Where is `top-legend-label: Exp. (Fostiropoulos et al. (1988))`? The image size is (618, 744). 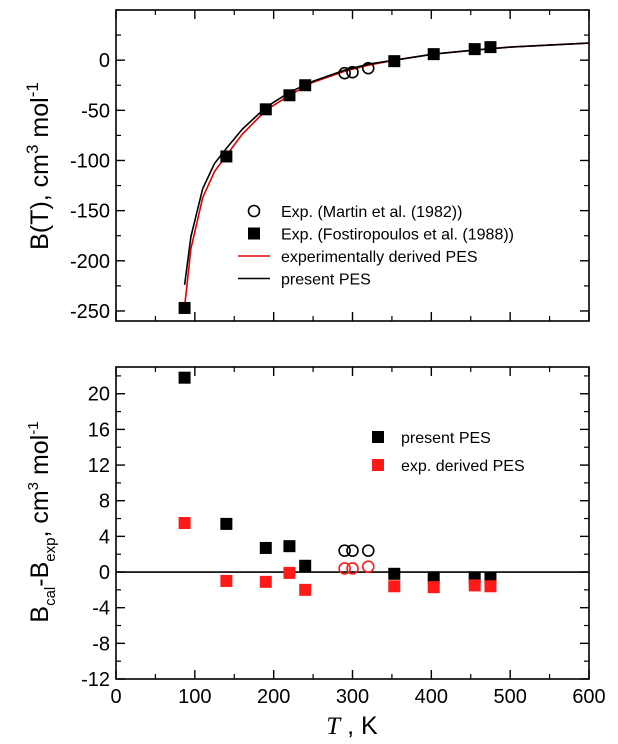 top-legend-label: Exp. (Fostiropoulos et al. (1988)) is located at coordinates (397, 235).